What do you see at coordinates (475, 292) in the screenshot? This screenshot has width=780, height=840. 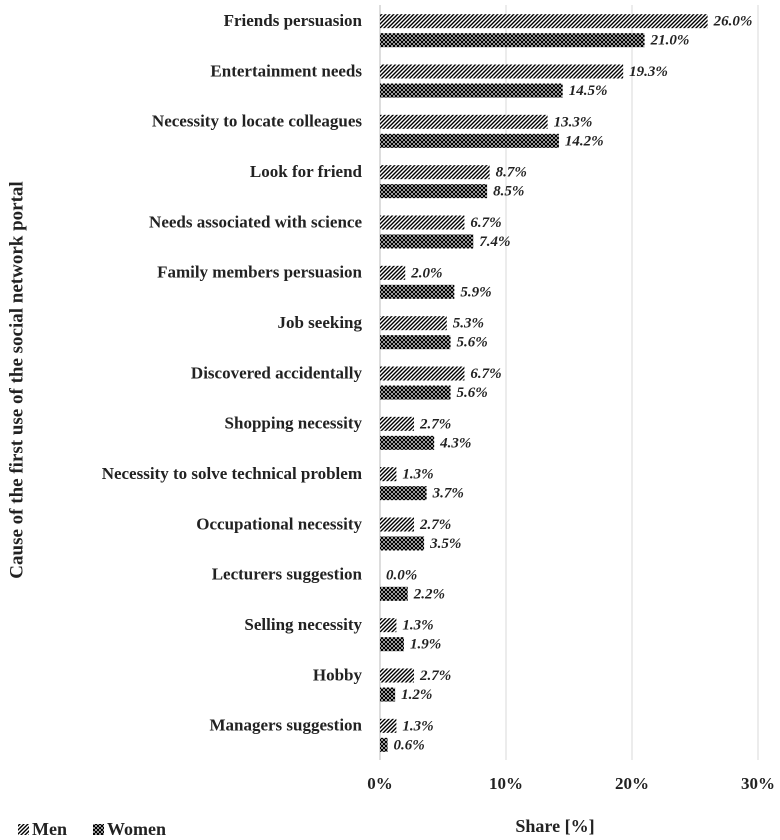 I see `value-label: 5.9%` at bounding box center [475, 292].